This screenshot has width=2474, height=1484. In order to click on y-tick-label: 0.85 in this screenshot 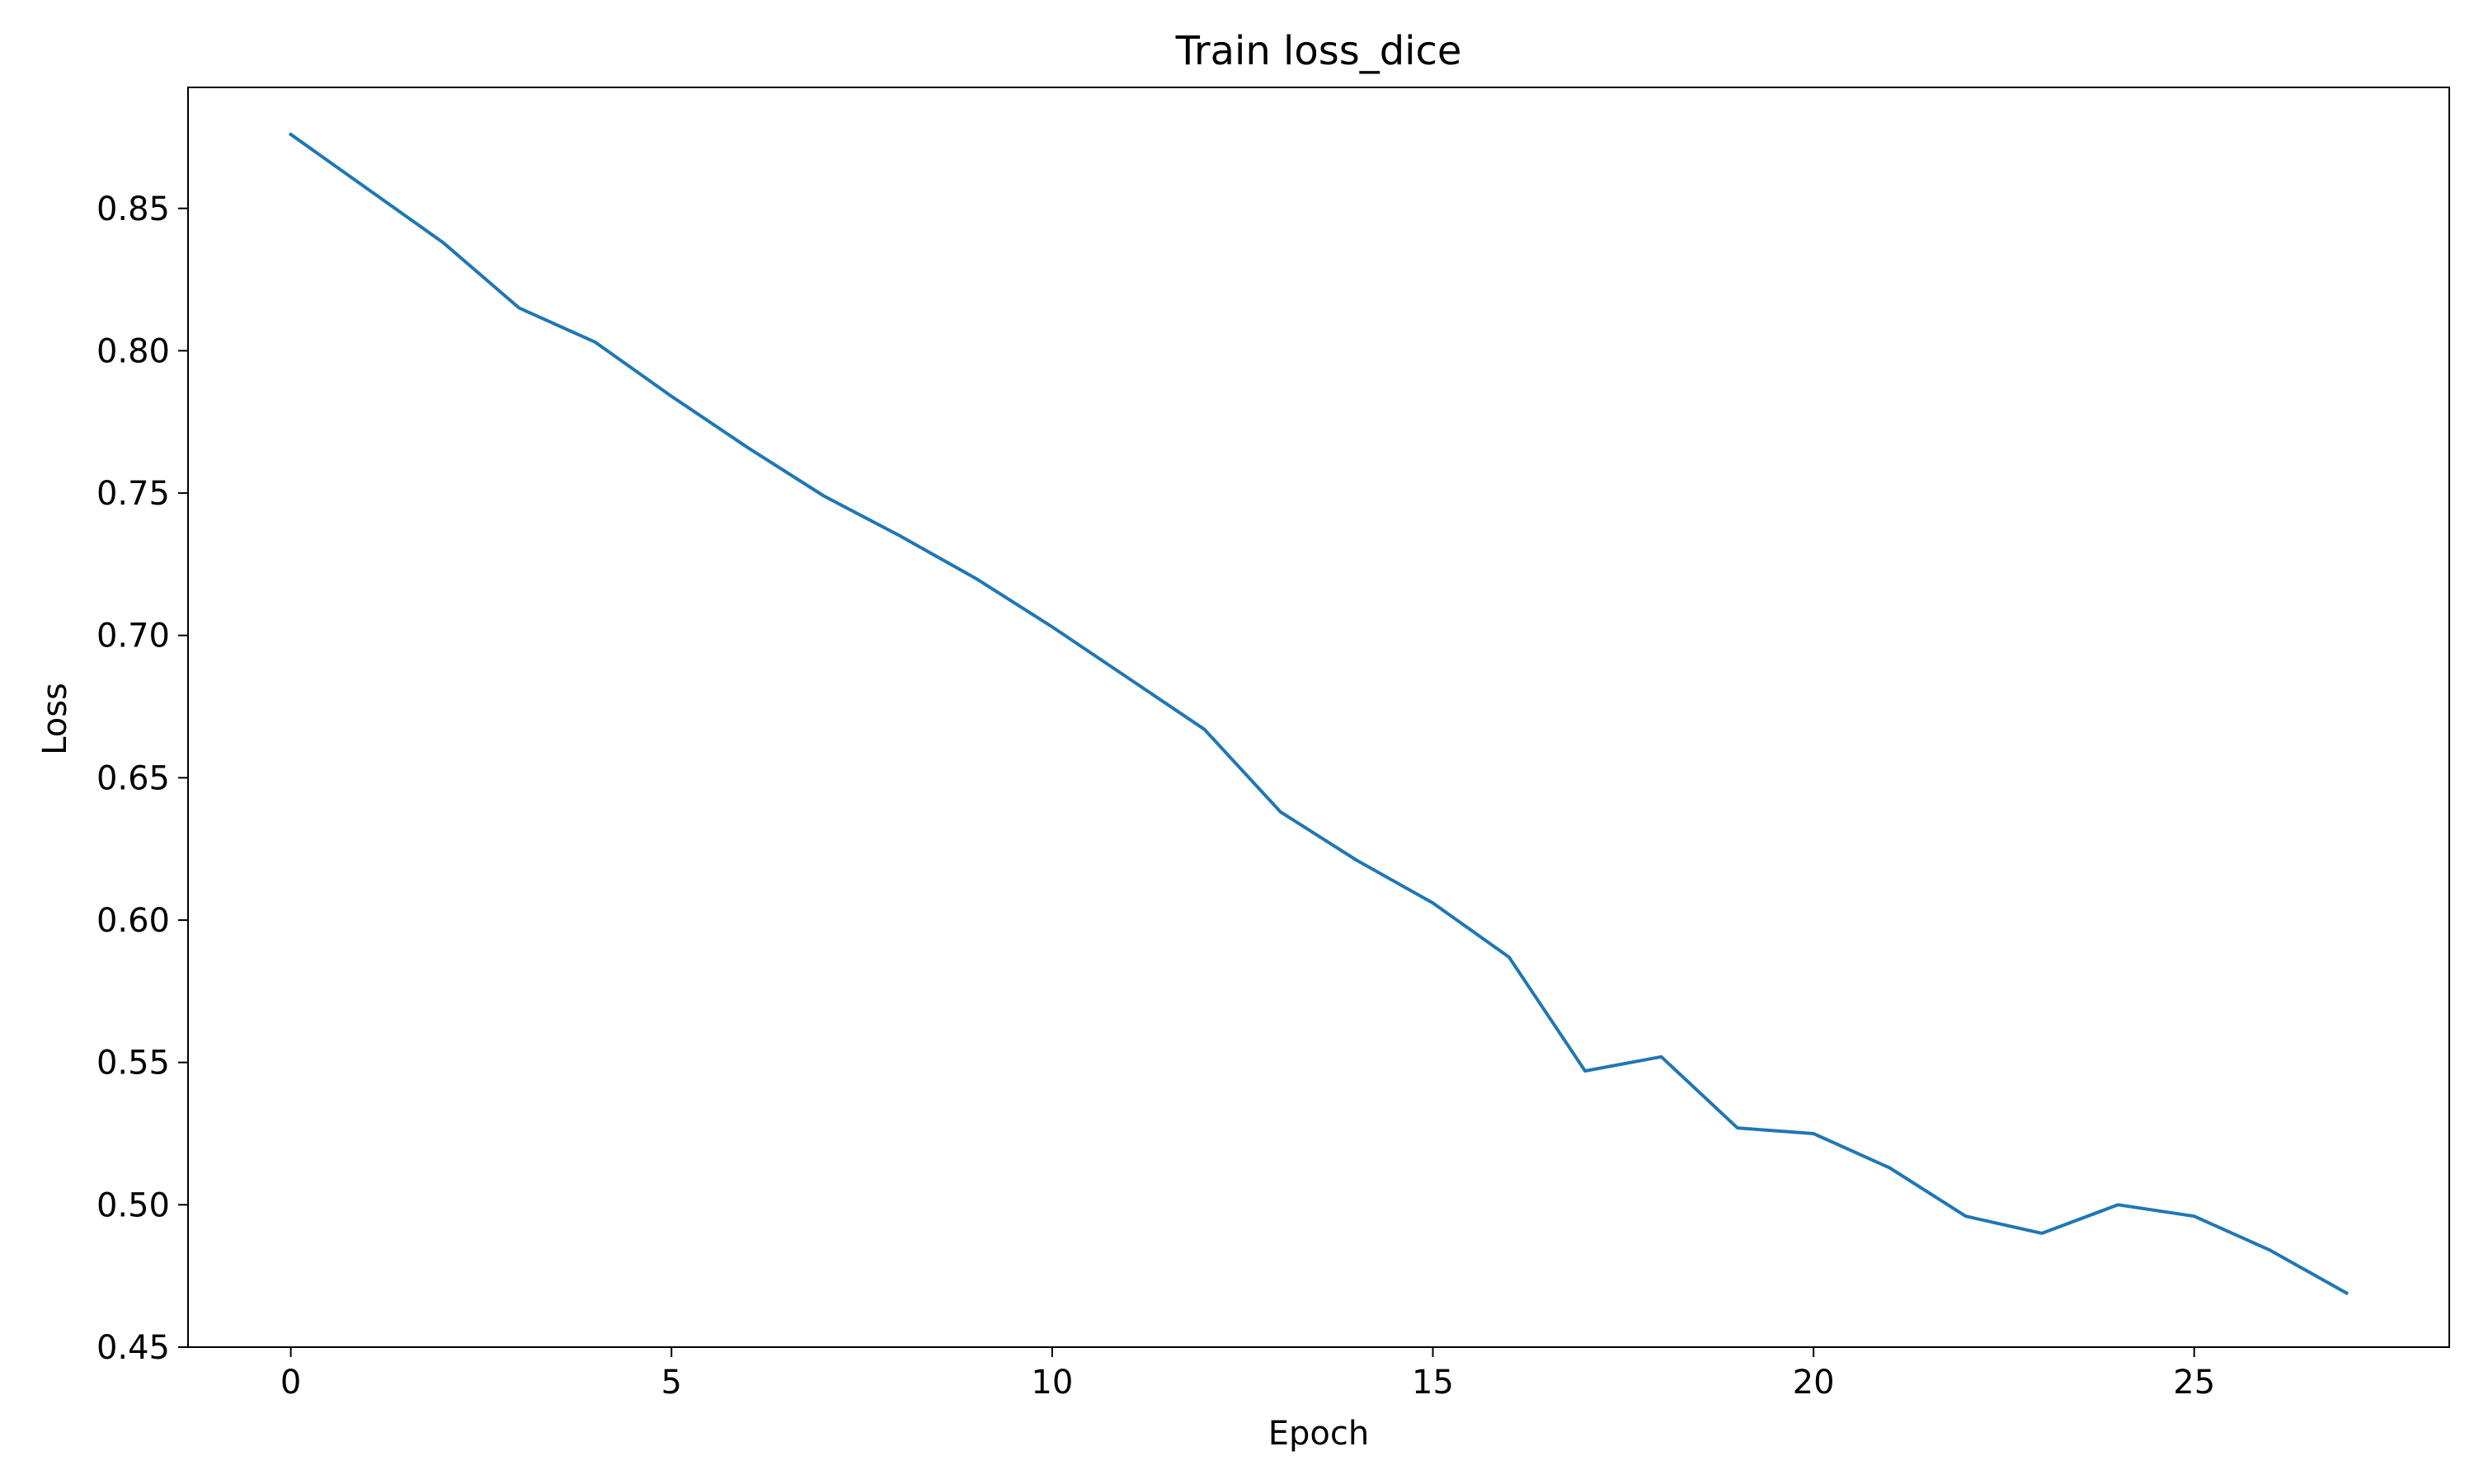, I will do `click(133, 209)`.